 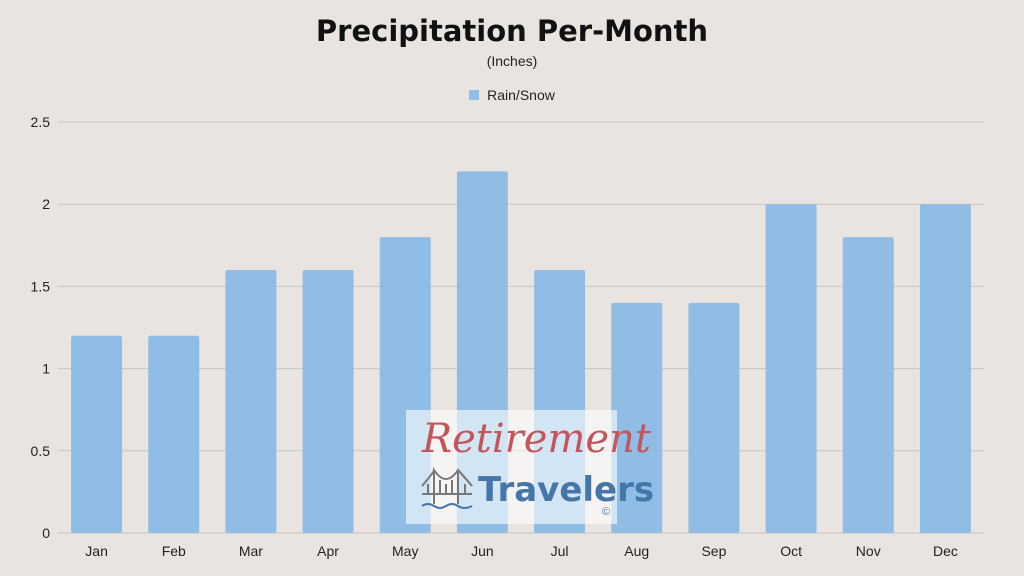 What do you see at coordinates (868, 385) in the screenshot?
I see `bar-nov` at bounding box center [868, 385].